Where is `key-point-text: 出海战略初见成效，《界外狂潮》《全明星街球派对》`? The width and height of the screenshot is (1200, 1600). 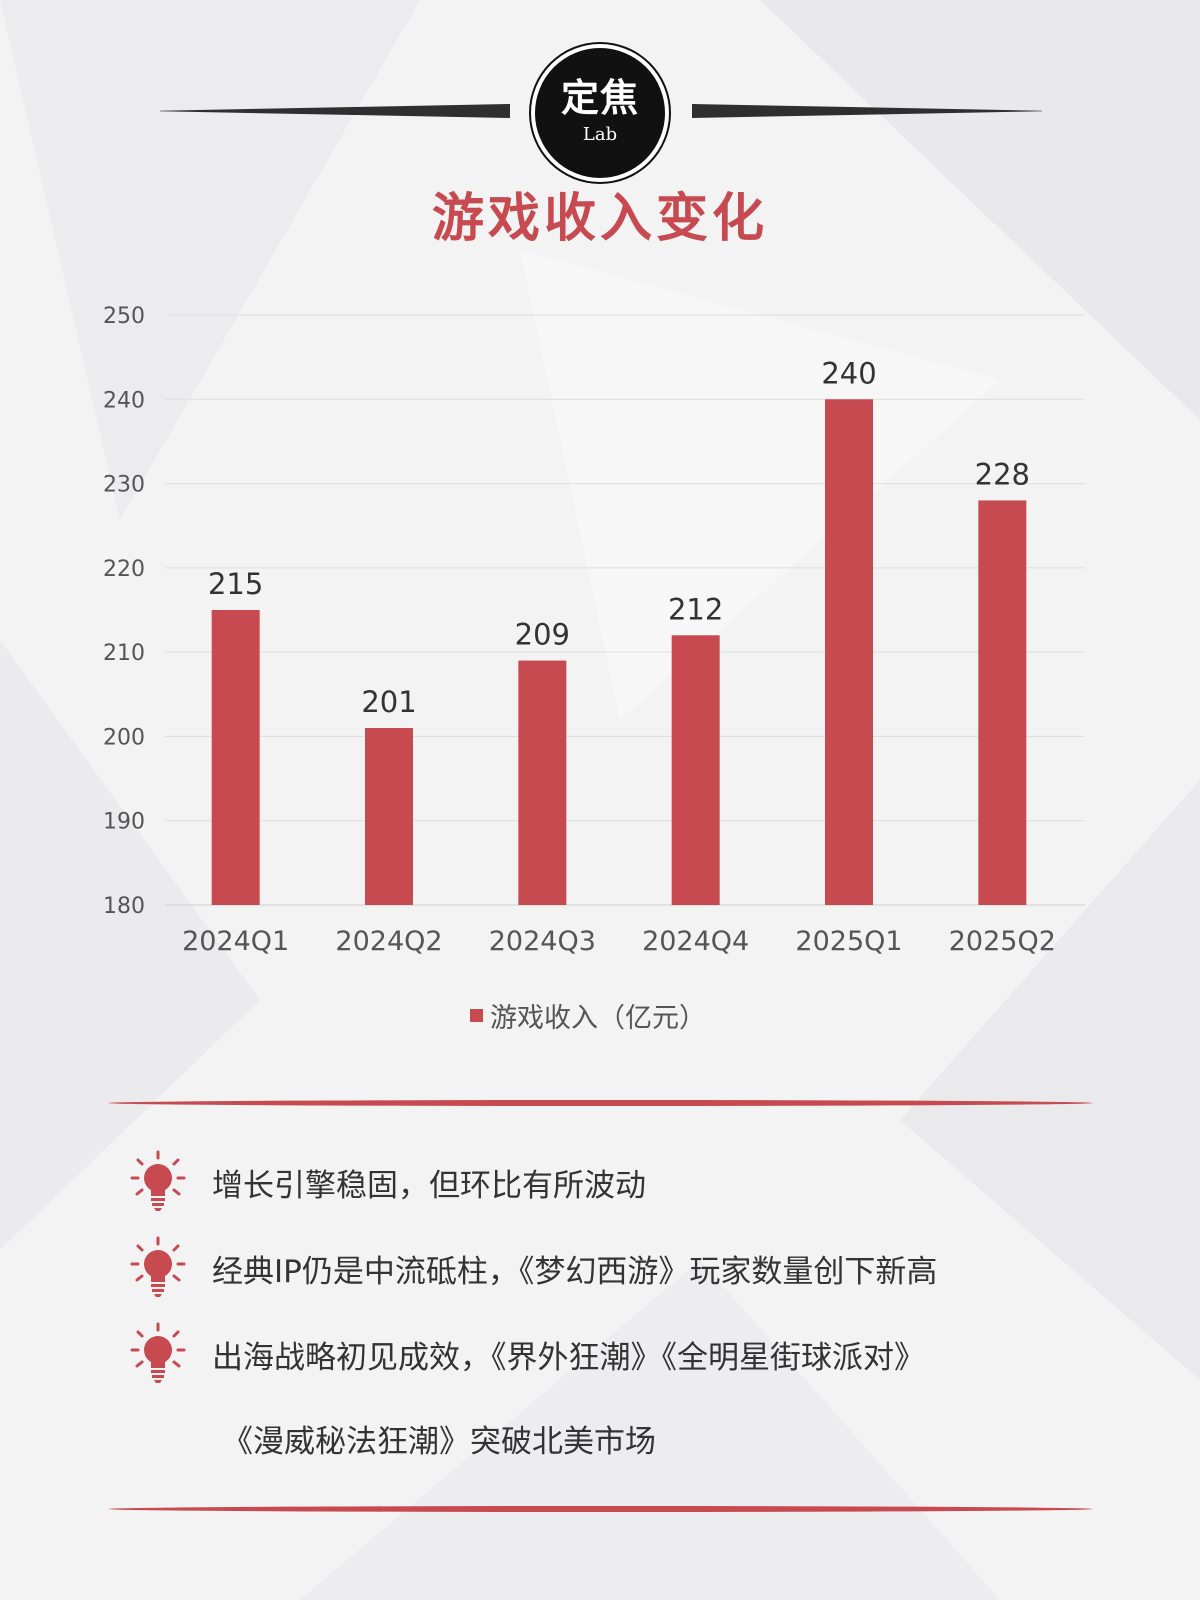 key-point-text: 出海战略初见成效，《界外狂潮》《全明星街球派对》 is located at coordinates (568, 1358).